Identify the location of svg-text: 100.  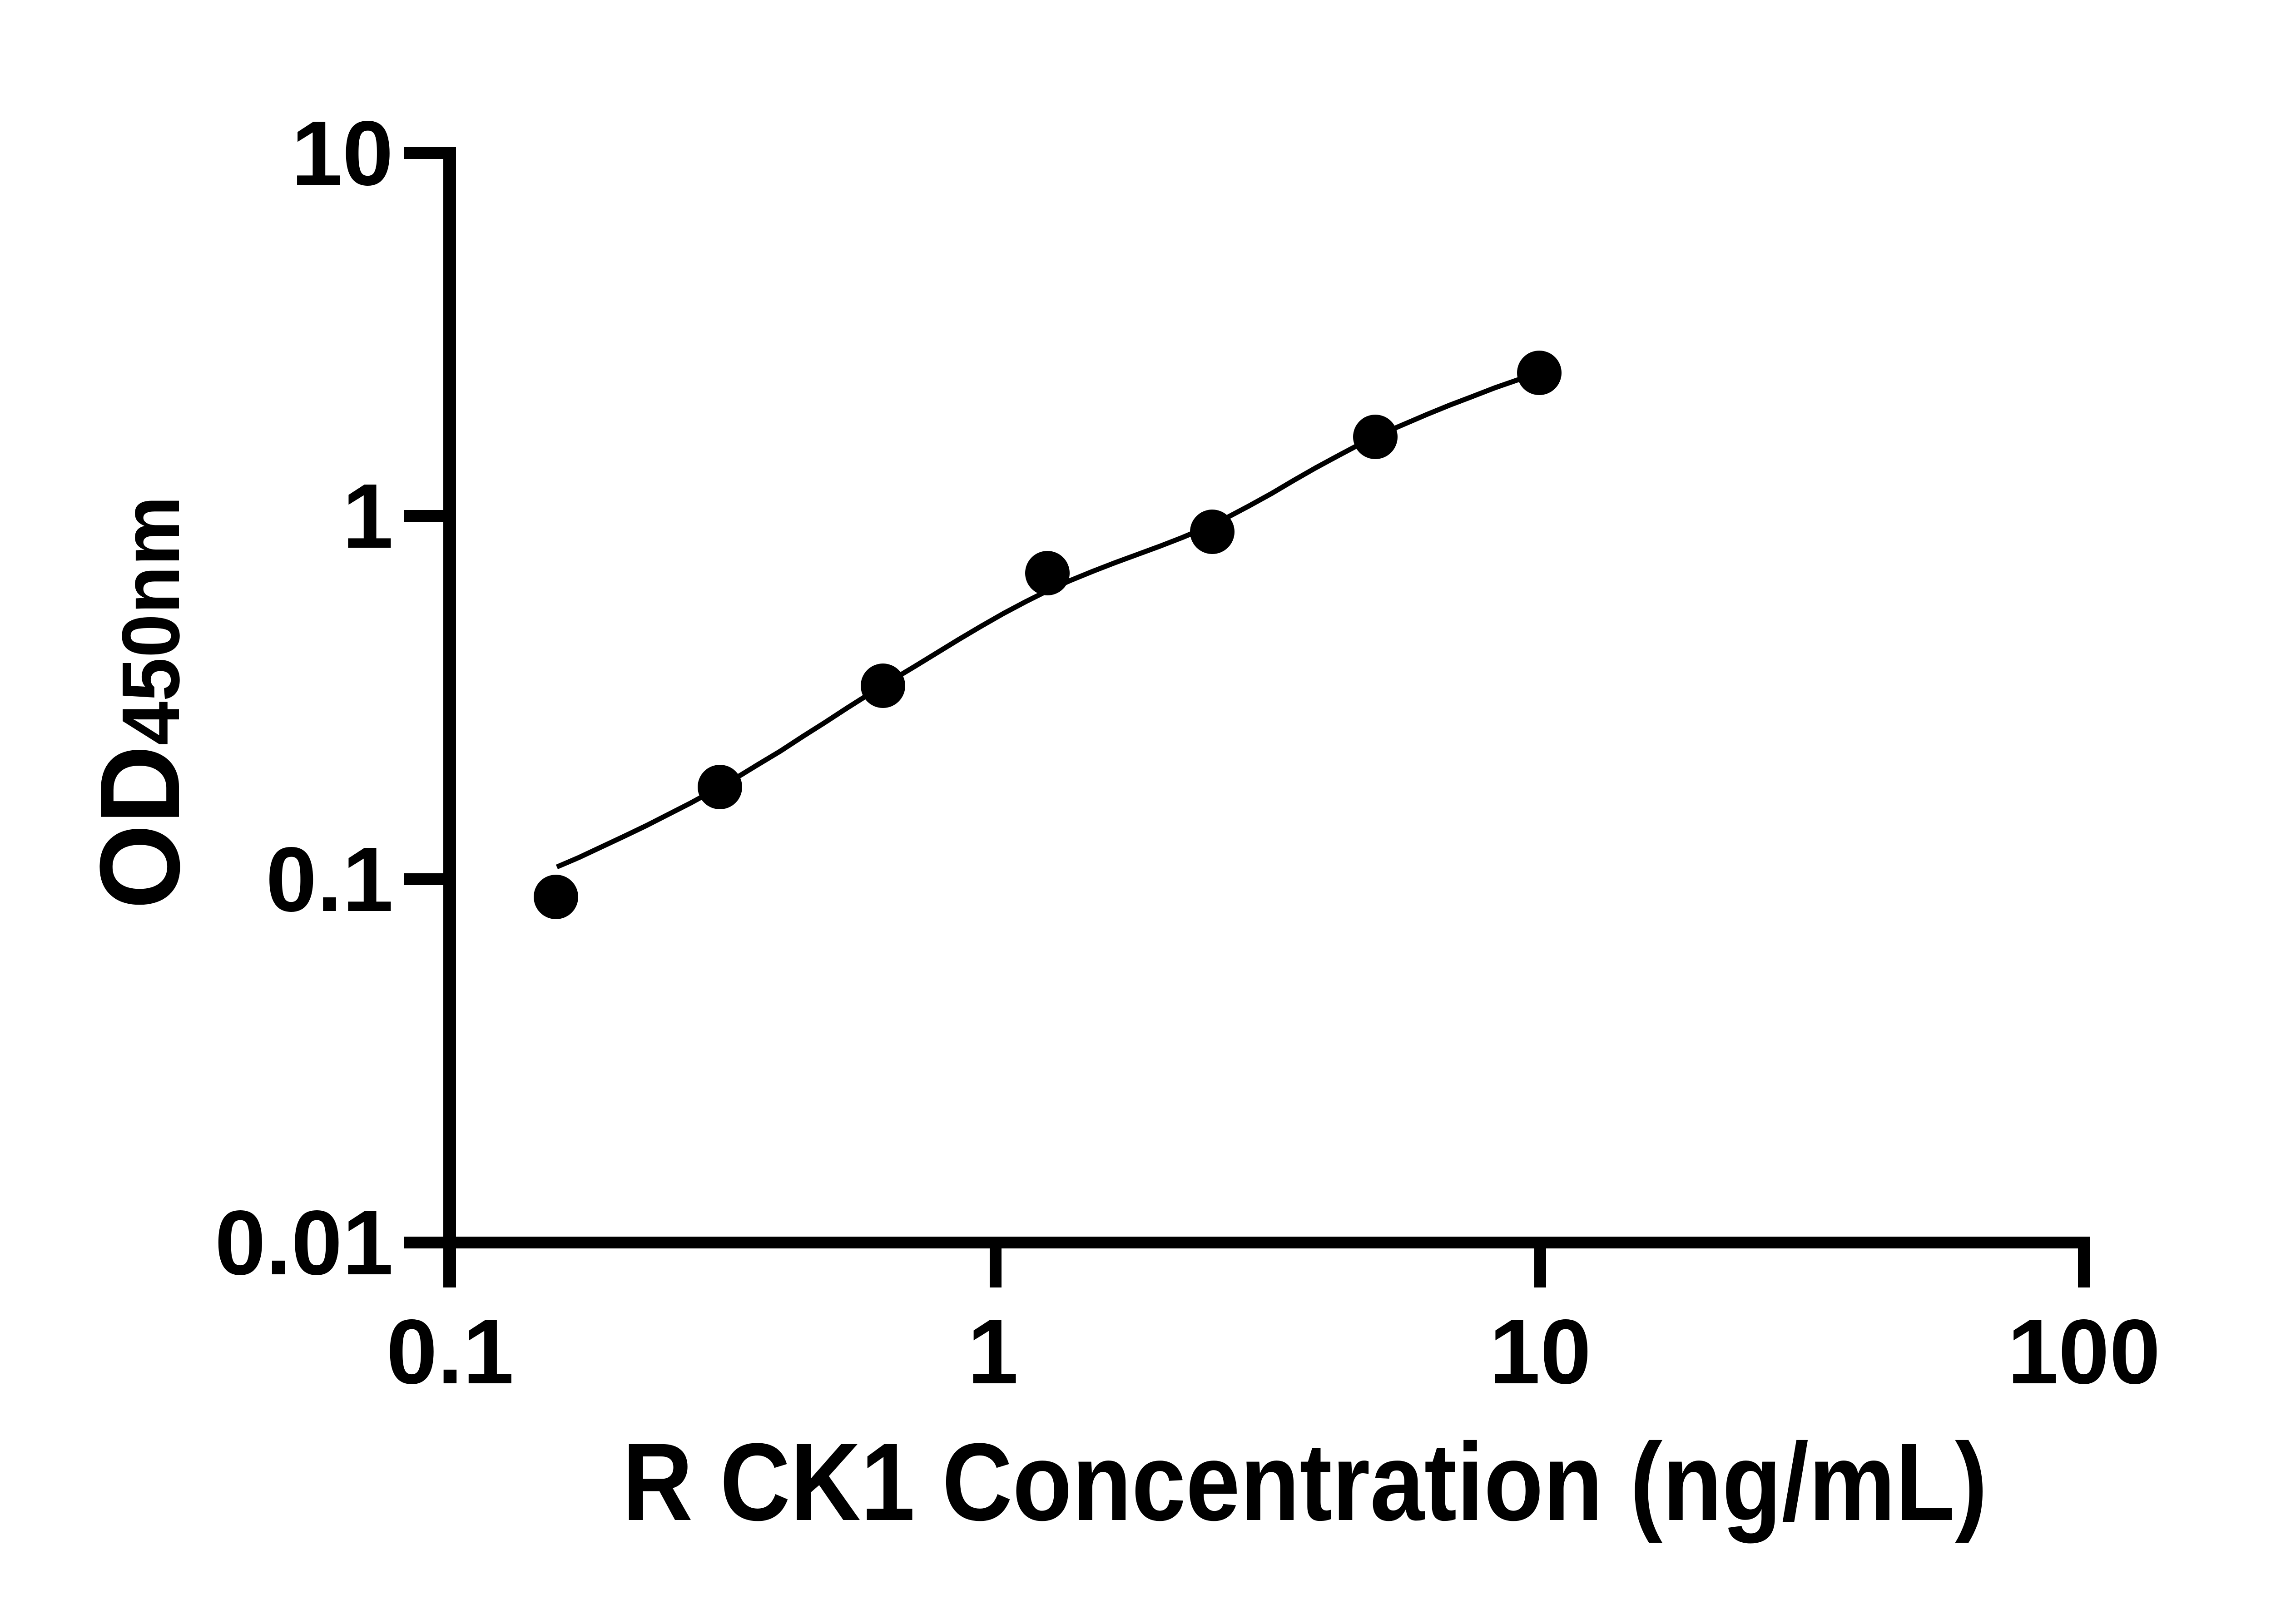
(2083, 1351).